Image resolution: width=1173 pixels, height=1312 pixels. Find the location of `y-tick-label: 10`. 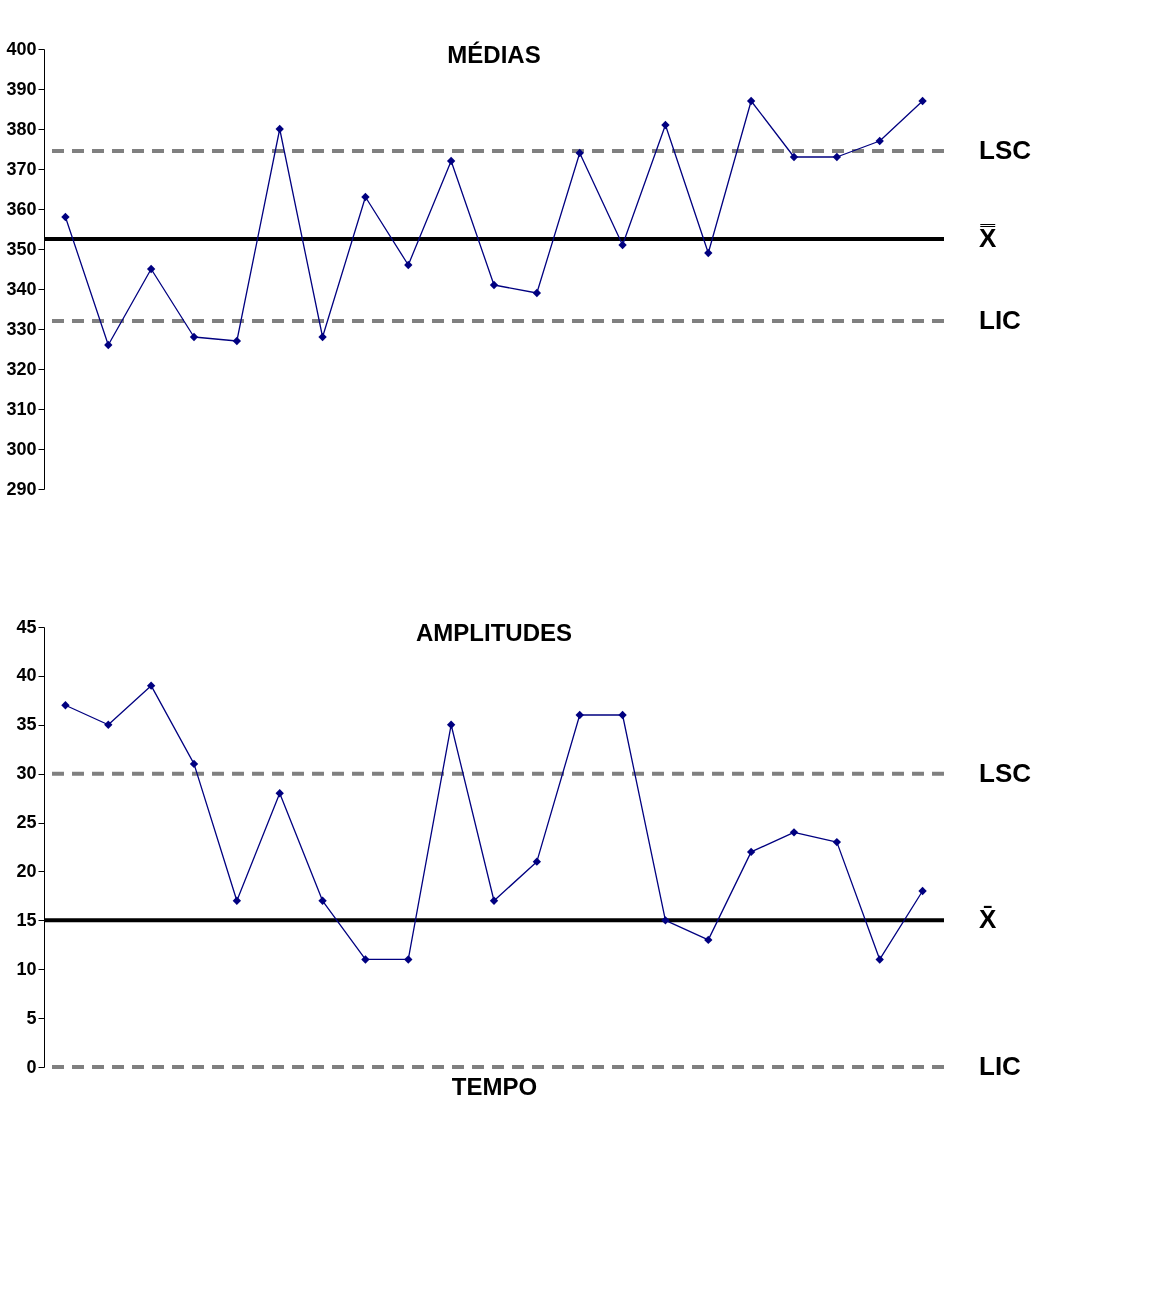

y-tick-label: 10 is located at coordinates (26, 968).